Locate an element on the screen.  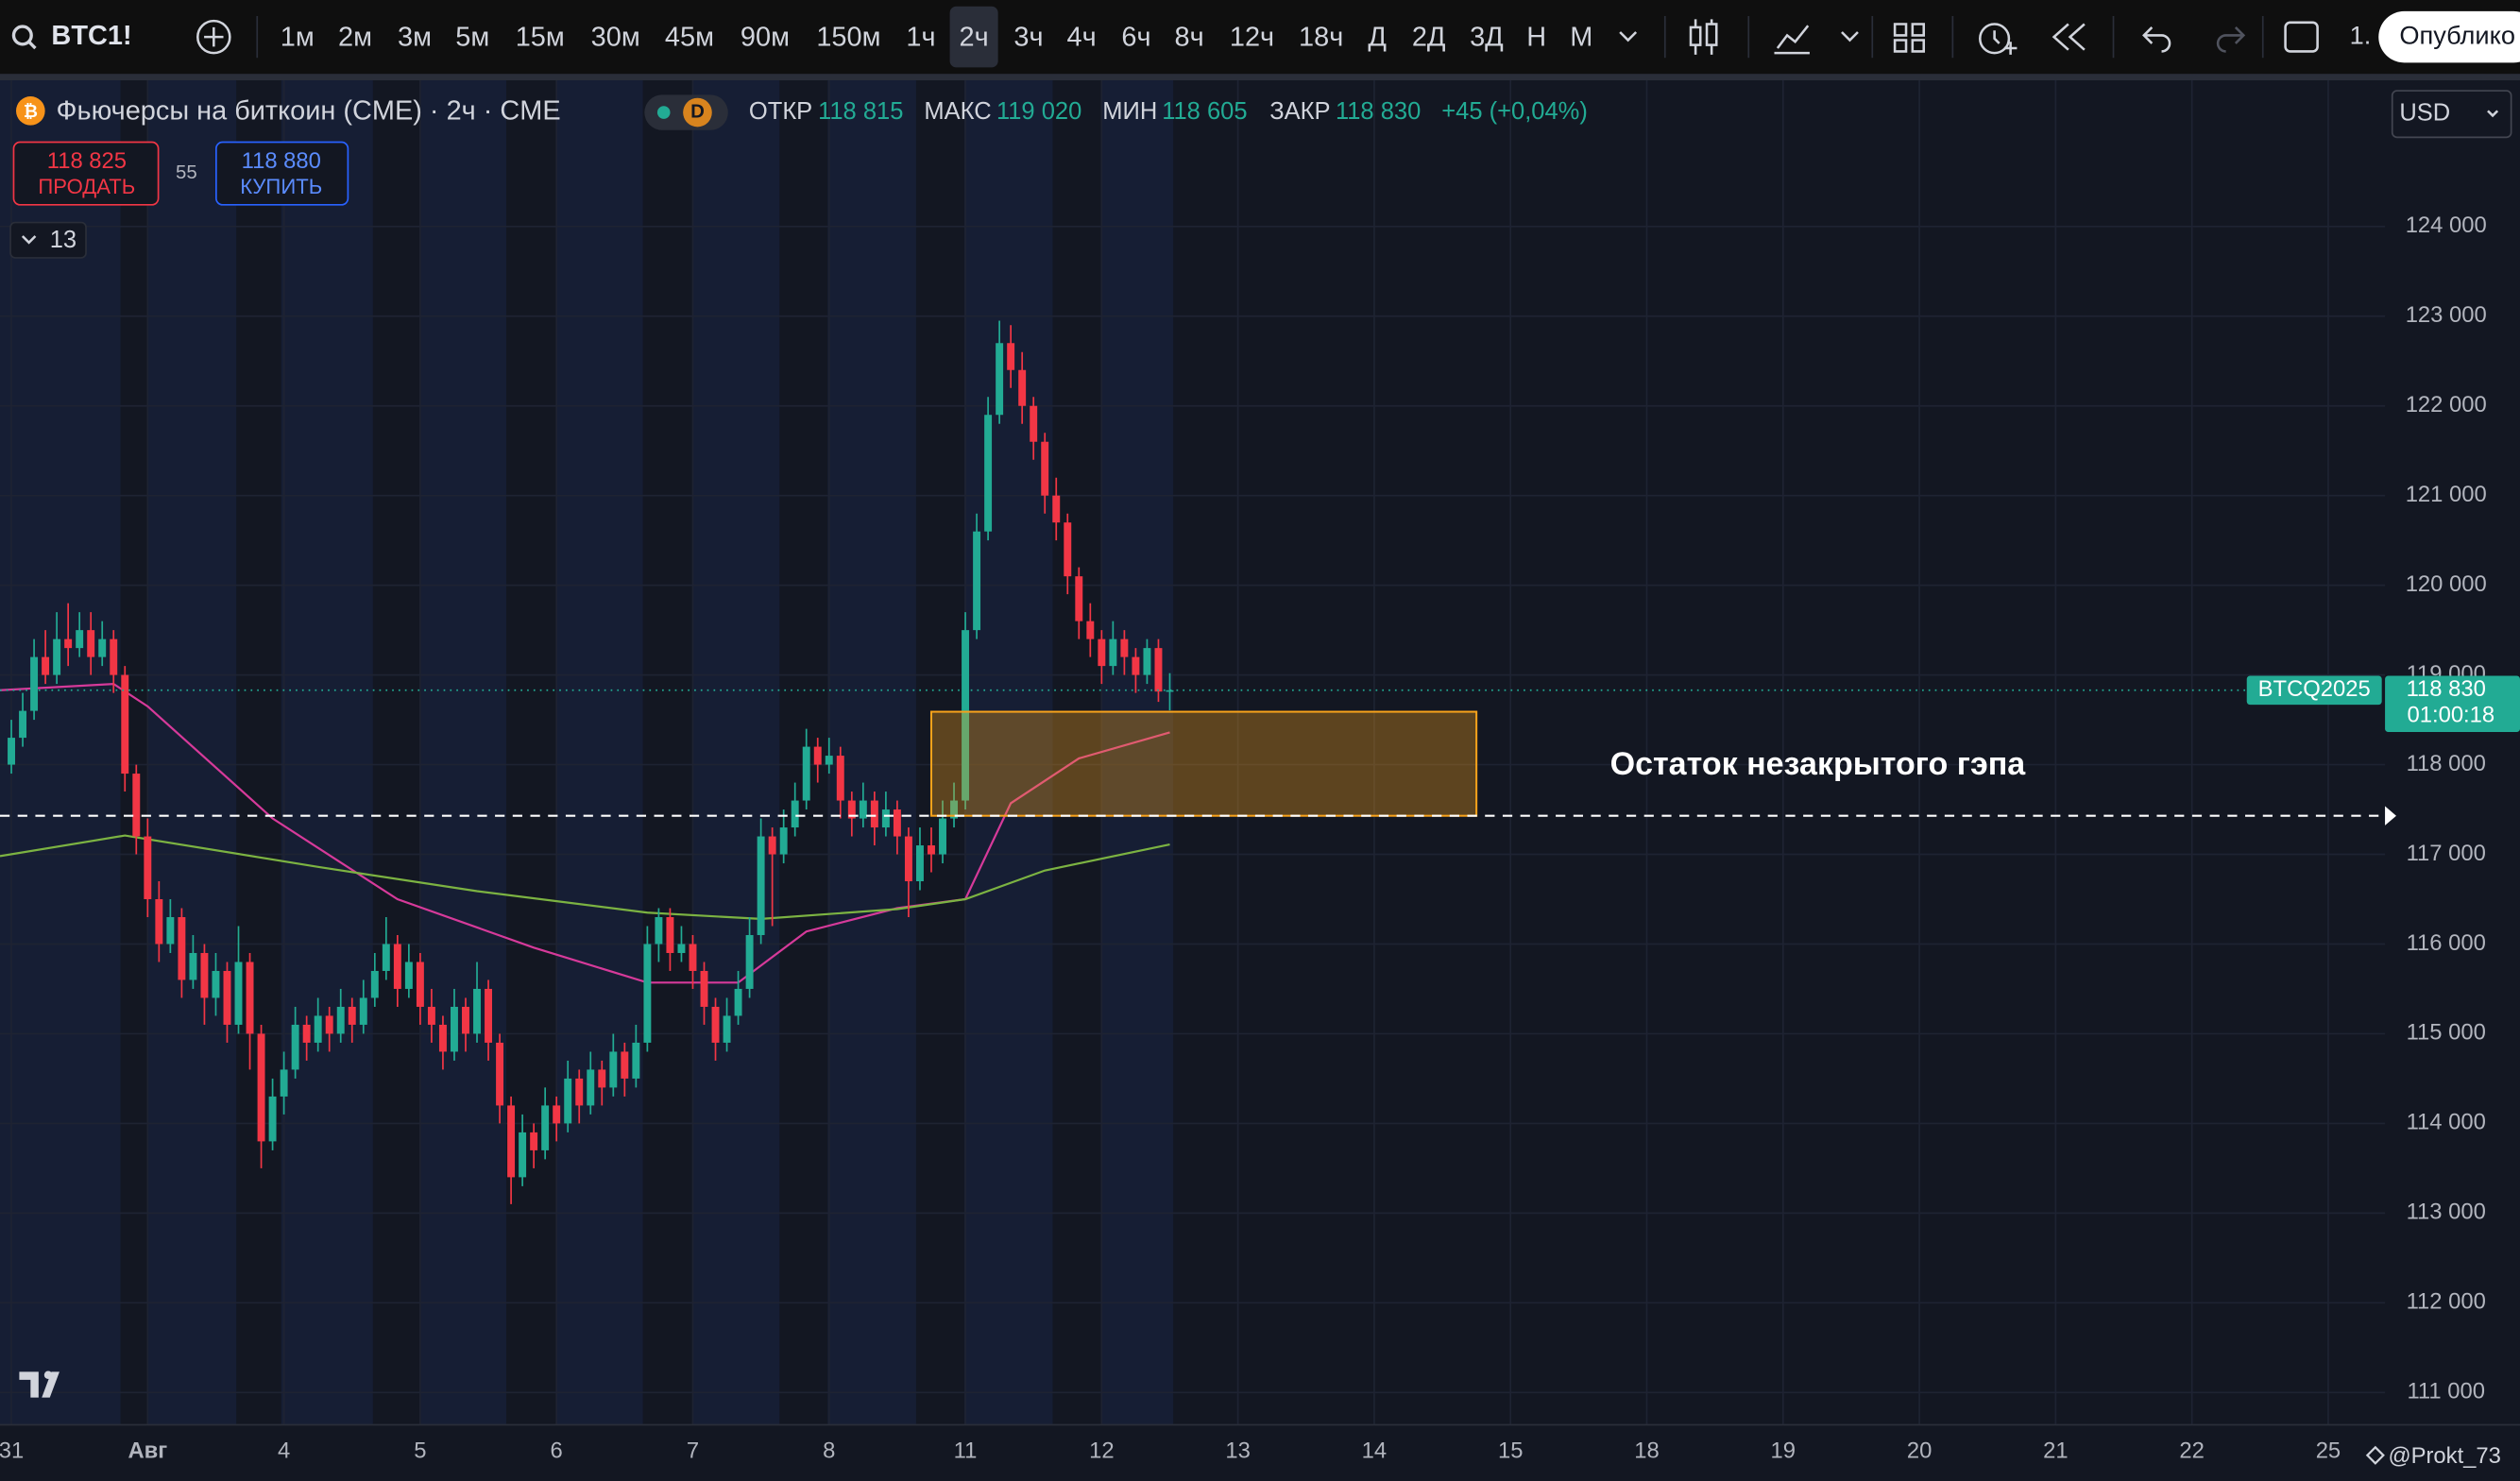
currency-dropdown is located at coordinates (2493, 114).